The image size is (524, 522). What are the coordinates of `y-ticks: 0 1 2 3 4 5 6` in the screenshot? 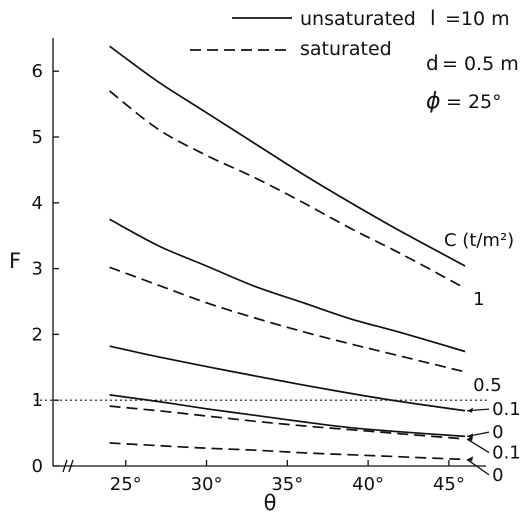 It's located at (45, 269).